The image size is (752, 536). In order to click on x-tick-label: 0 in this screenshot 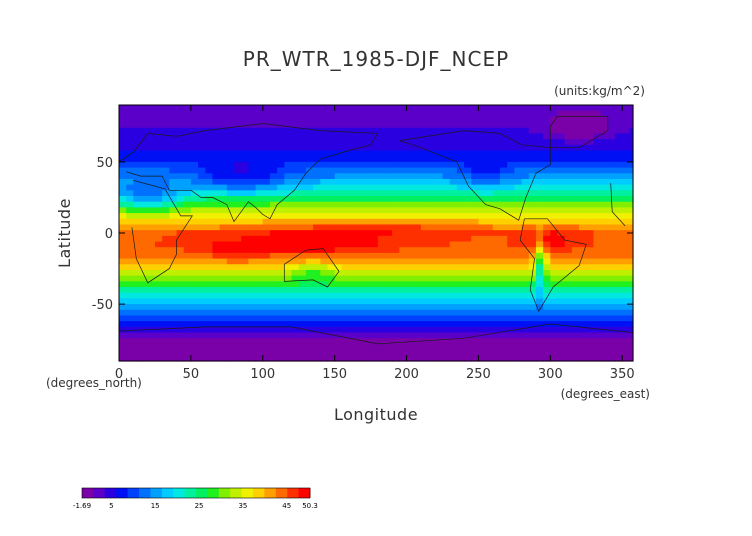, I will do `click(119, 374)`.